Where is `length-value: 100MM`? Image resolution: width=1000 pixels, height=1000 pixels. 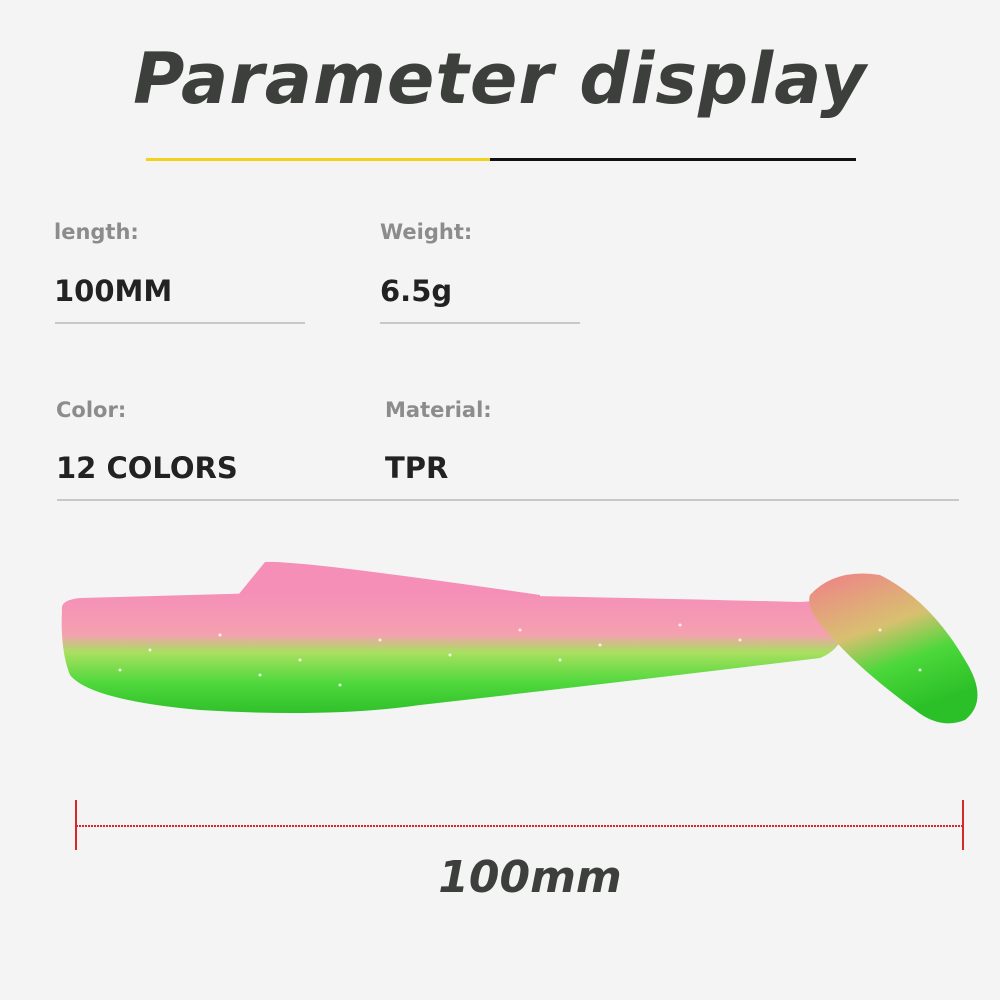
length-value: 100MM is located at coordinates (113, 291).